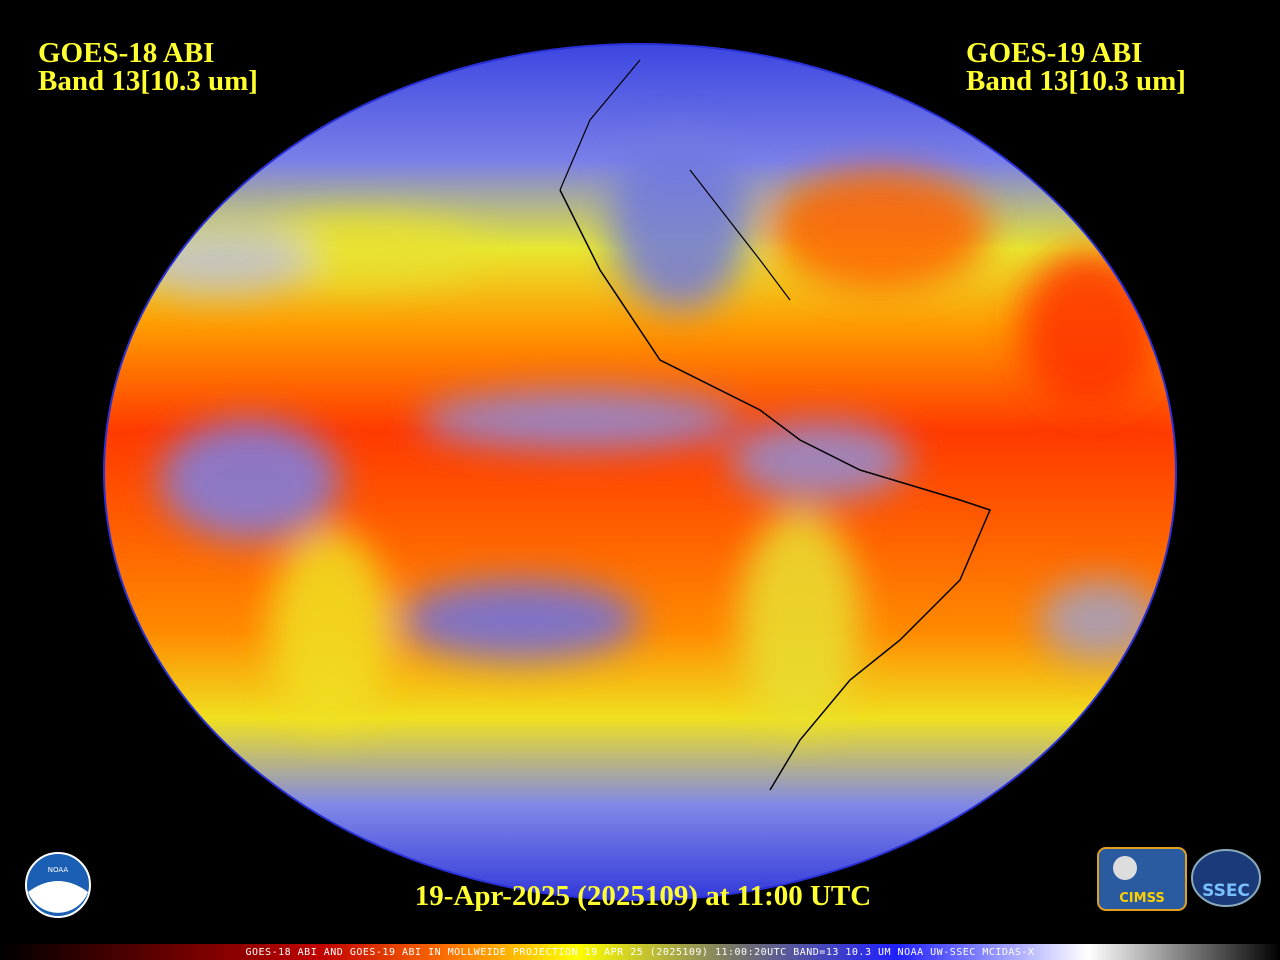  What do you see at coordinates (1141, 898) in the screenshot?
I see `cimss-text: CIMSS` at bounding box center [1141, 898].